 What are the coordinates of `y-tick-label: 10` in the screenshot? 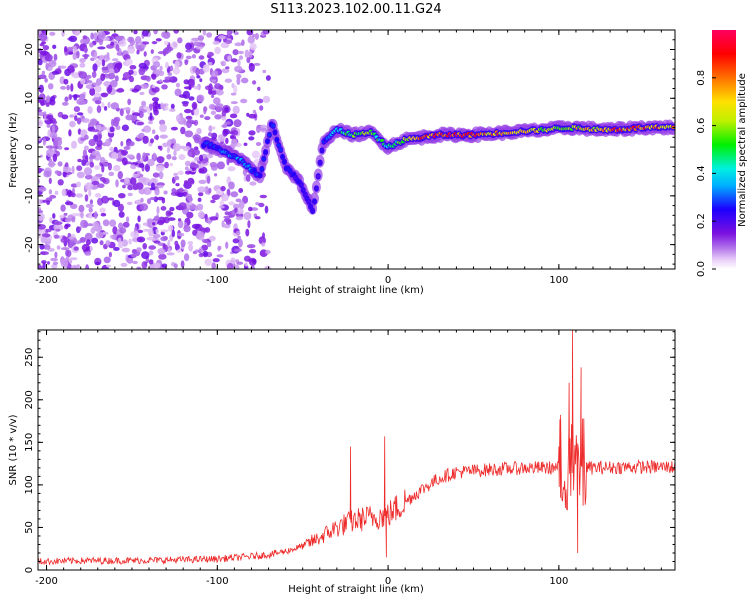 It's located at (29, 98).